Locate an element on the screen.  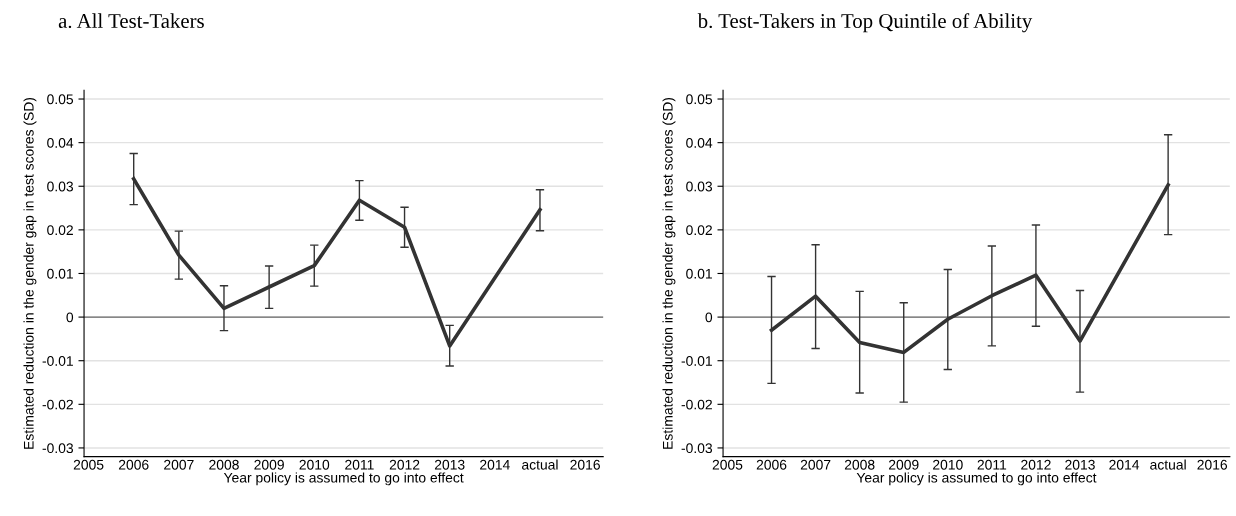
chart-title: a. All Test-Takers is located at coordinates (131, 21).